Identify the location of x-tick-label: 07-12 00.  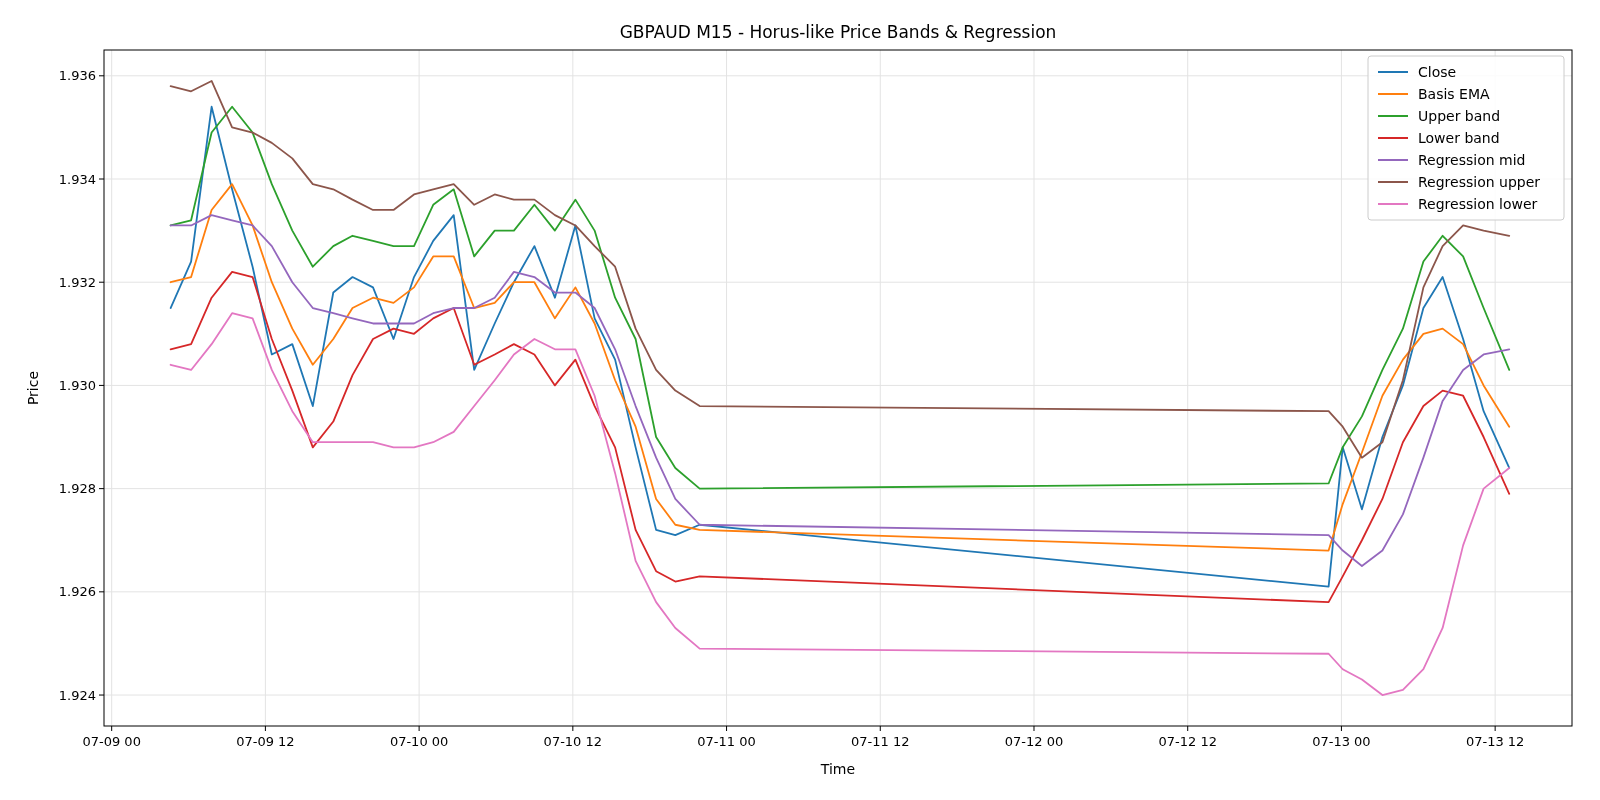
(1034, 741).